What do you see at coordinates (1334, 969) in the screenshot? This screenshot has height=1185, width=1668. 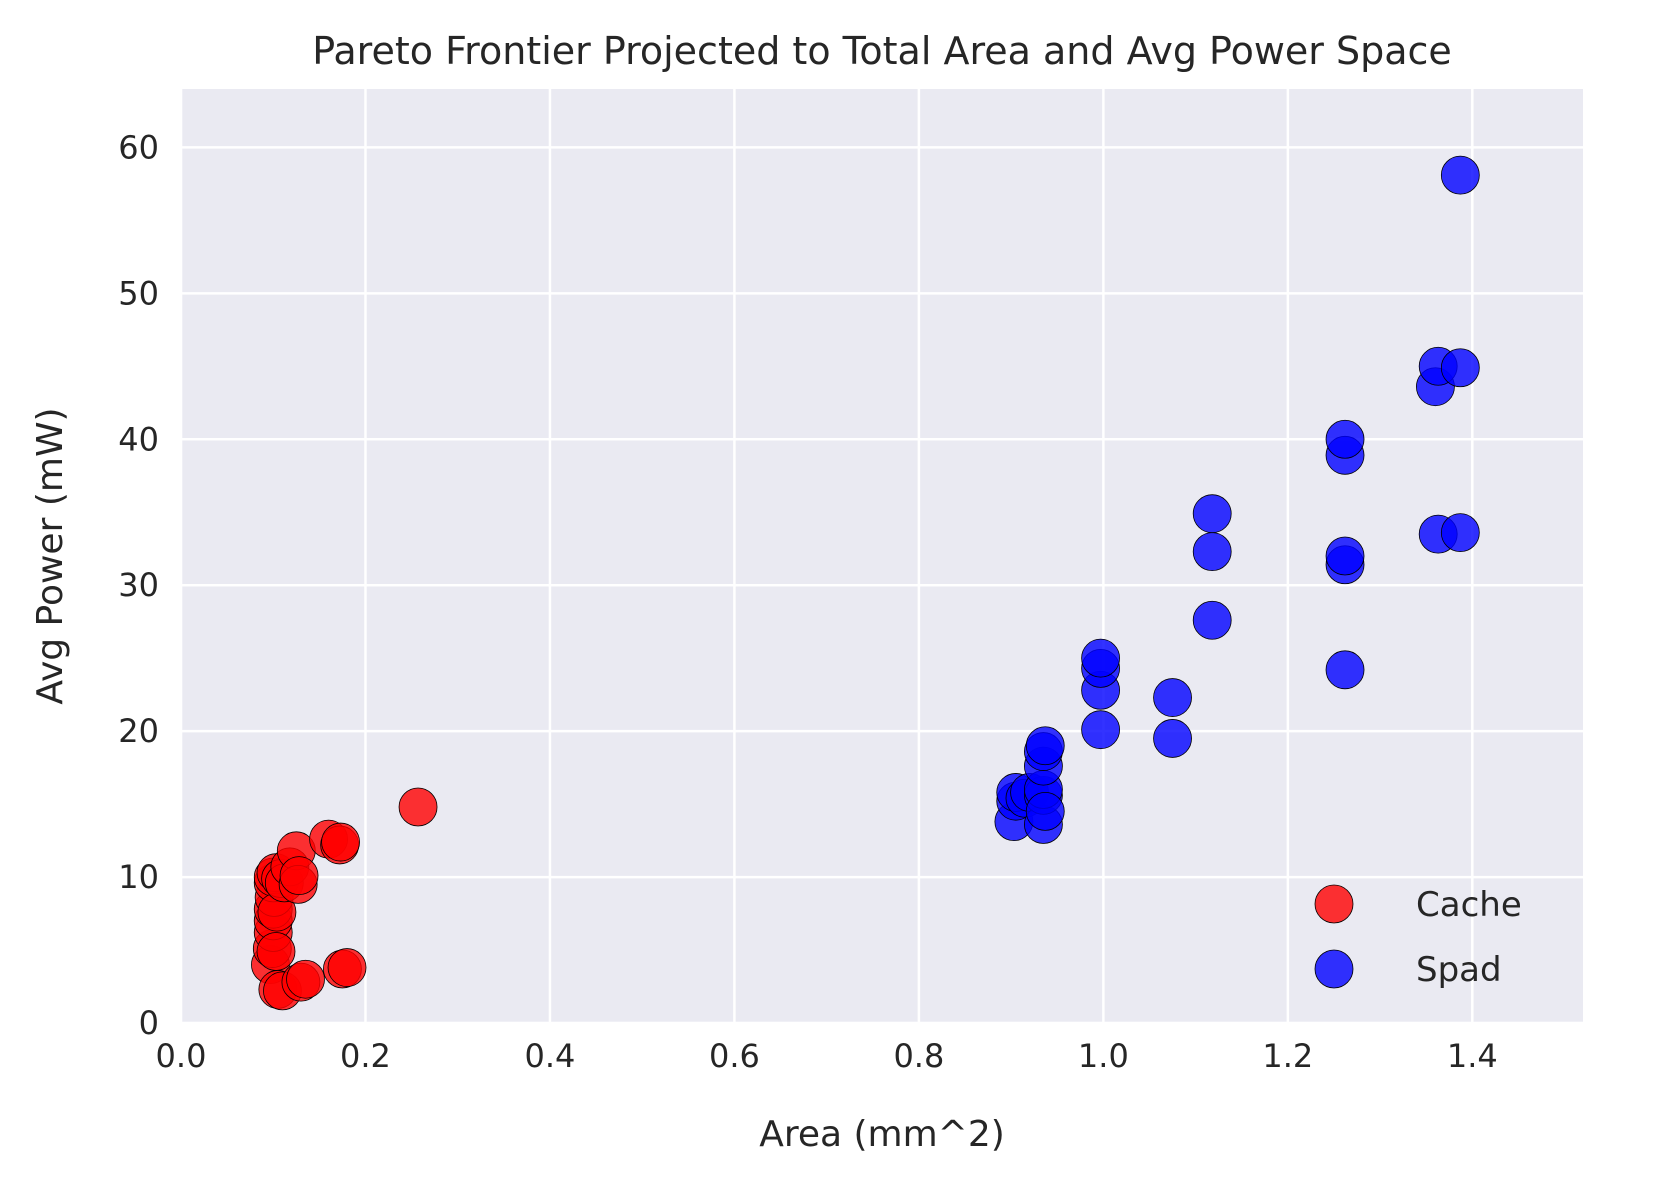 I see `legend-marker-spad` at bounding box center [1334, 969].